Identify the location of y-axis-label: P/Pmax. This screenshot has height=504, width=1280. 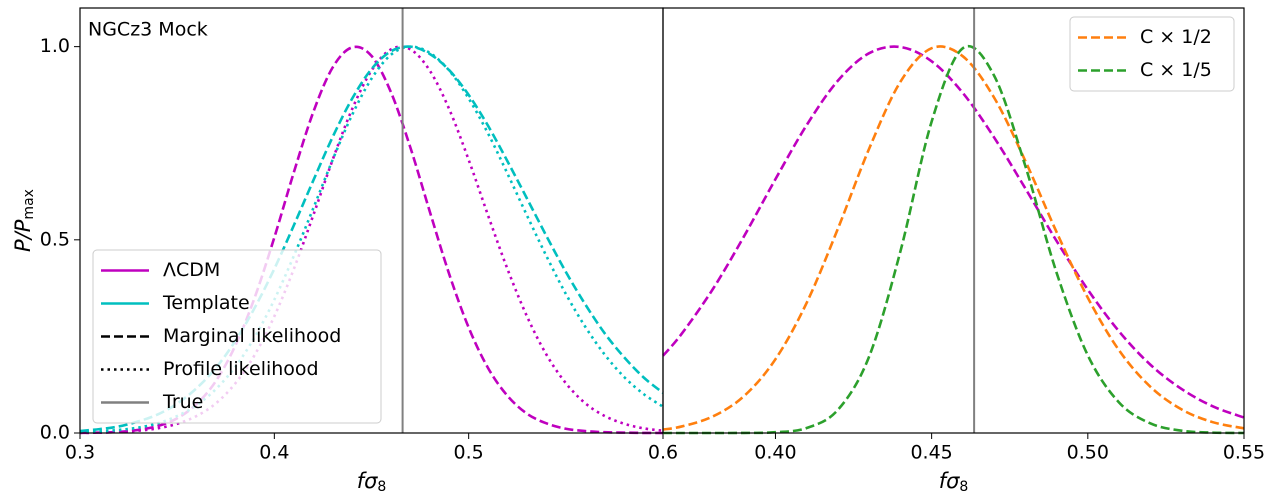
(24, 220).